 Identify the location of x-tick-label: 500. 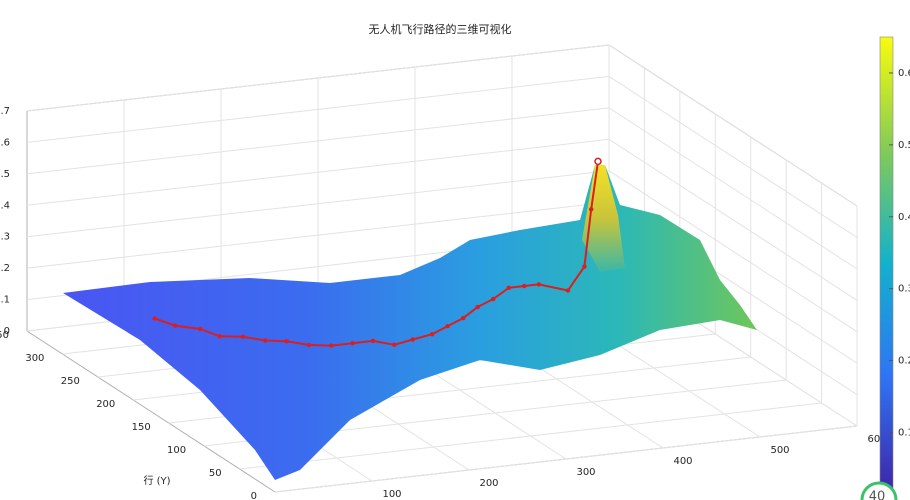
(779, 450).